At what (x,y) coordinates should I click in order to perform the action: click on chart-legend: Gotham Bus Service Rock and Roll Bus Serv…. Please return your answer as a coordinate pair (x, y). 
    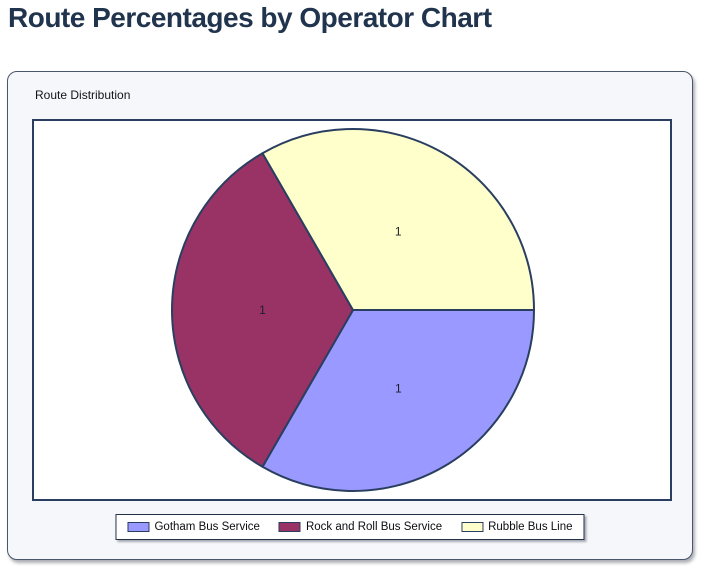
    Looking at the image, I should click on (350, 527).